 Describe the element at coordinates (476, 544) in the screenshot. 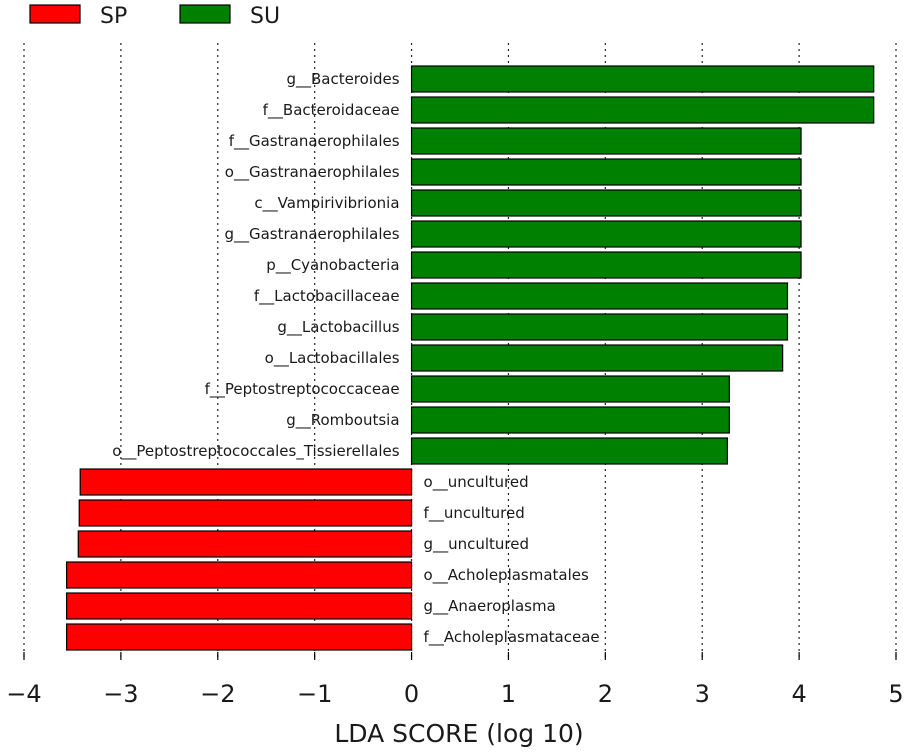

I see `bar-label: g__uncultured` at that location.